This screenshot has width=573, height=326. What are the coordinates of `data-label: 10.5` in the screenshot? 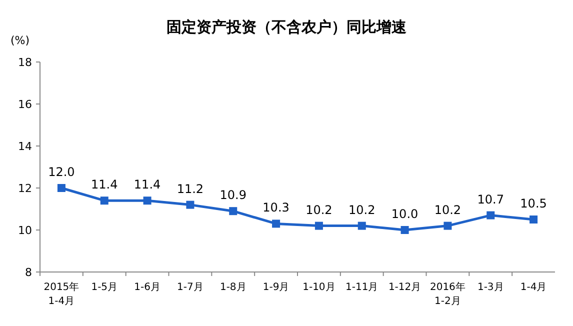 It's located at (533, 203).